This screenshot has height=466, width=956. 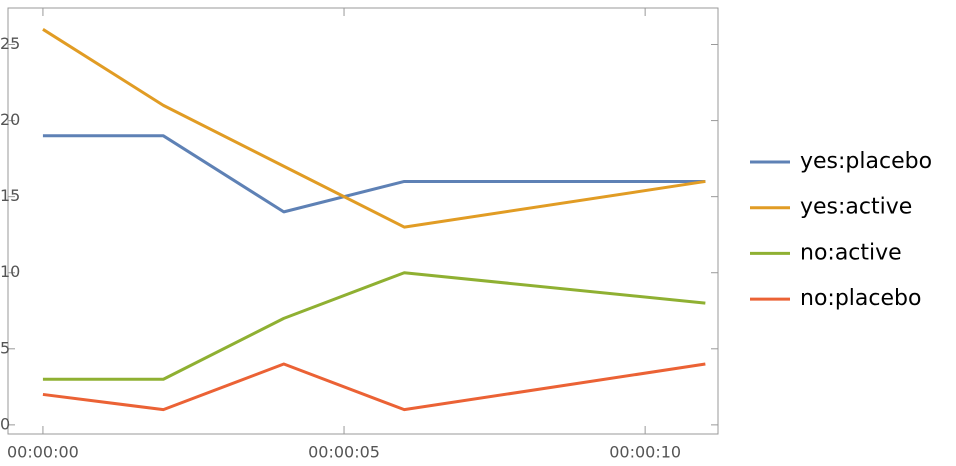 What do you see at coordinates (10, 195) in the screenshot?
I see `y-tick-label: 15` at bounding box center [10, 195].